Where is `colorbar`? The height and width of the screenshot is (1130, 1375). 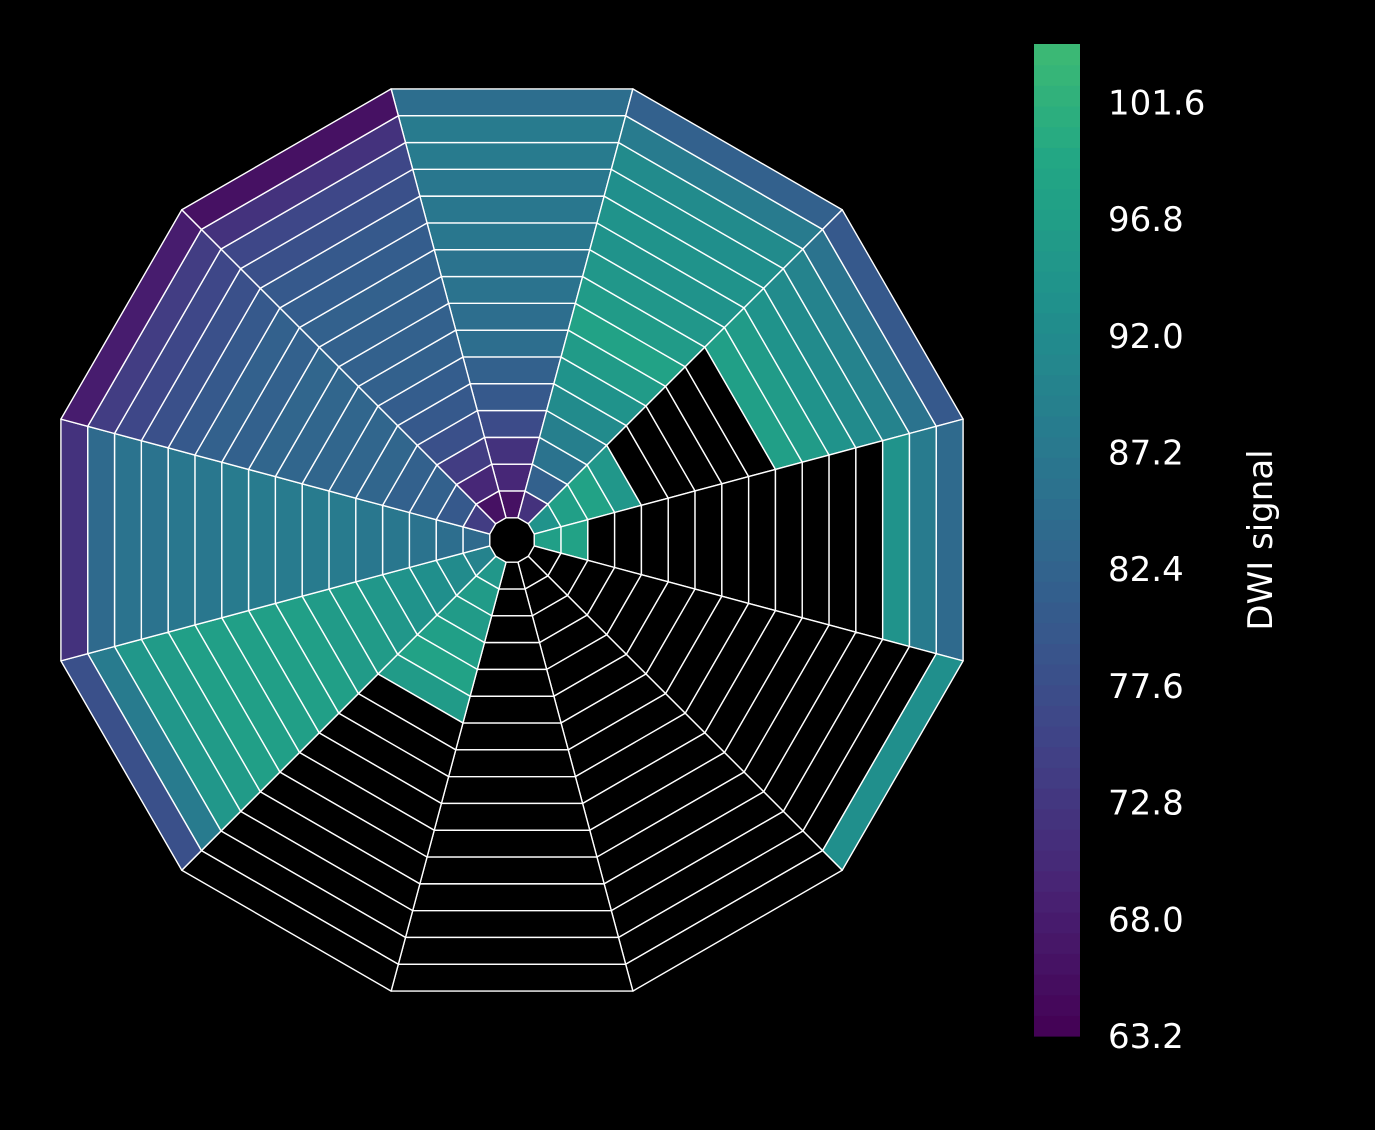 colorbar is located at coordinates (1057, 540).